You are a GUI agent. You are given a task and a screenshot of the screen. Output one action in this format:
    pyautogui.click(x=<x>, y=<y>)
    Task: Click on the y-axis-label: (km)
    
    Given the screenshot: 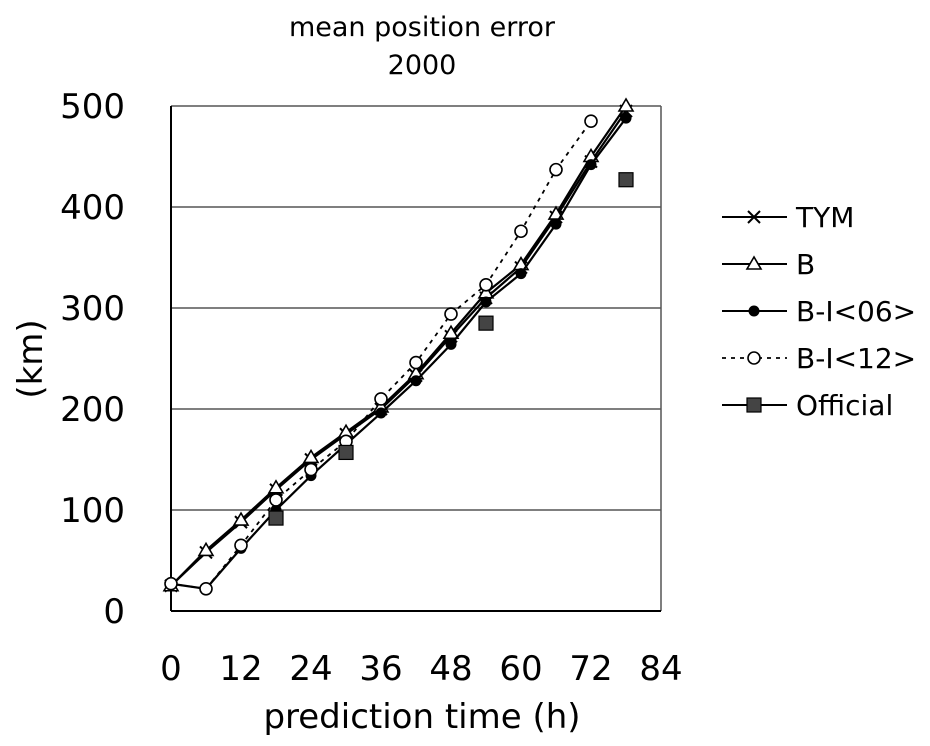 What is the action you would take?
    pyautogui.click(x=31, y=358)
    